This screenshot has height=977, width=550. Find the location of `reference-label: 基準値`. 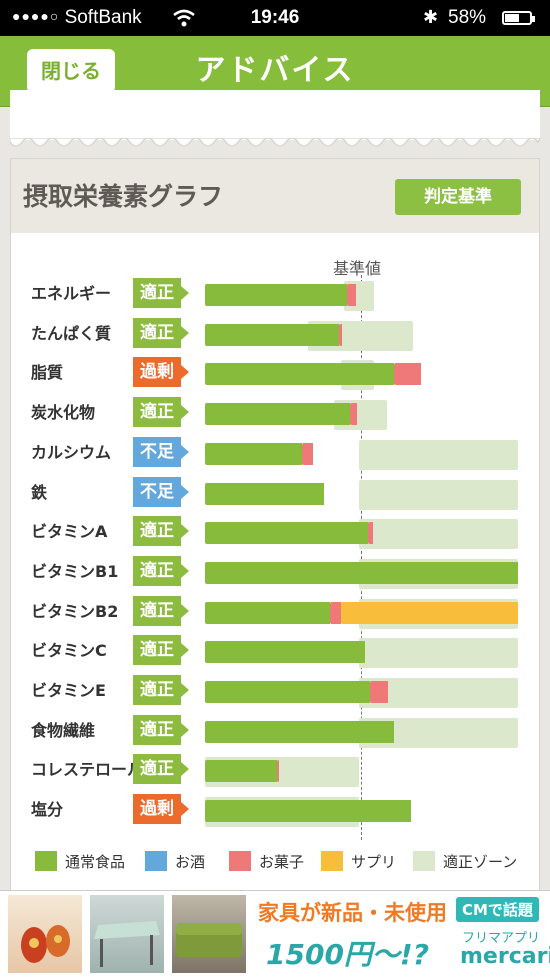

reference-label: 基準値 is located at coordinates (357, 268).